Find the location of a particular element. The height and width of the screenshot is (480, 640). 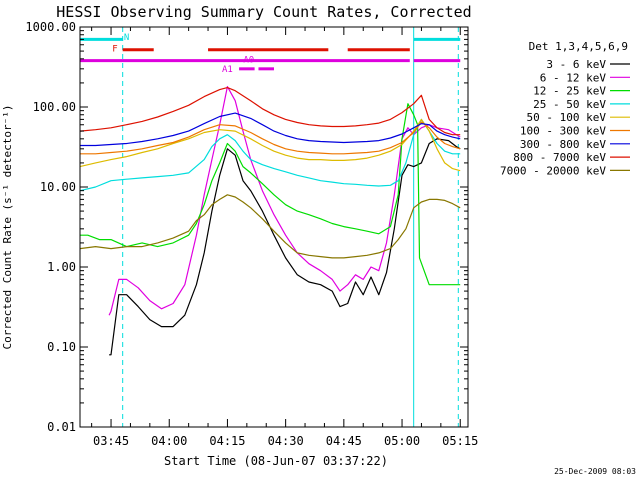

x-tick-label-4: 04:30 is located at coordinates (286, 441).